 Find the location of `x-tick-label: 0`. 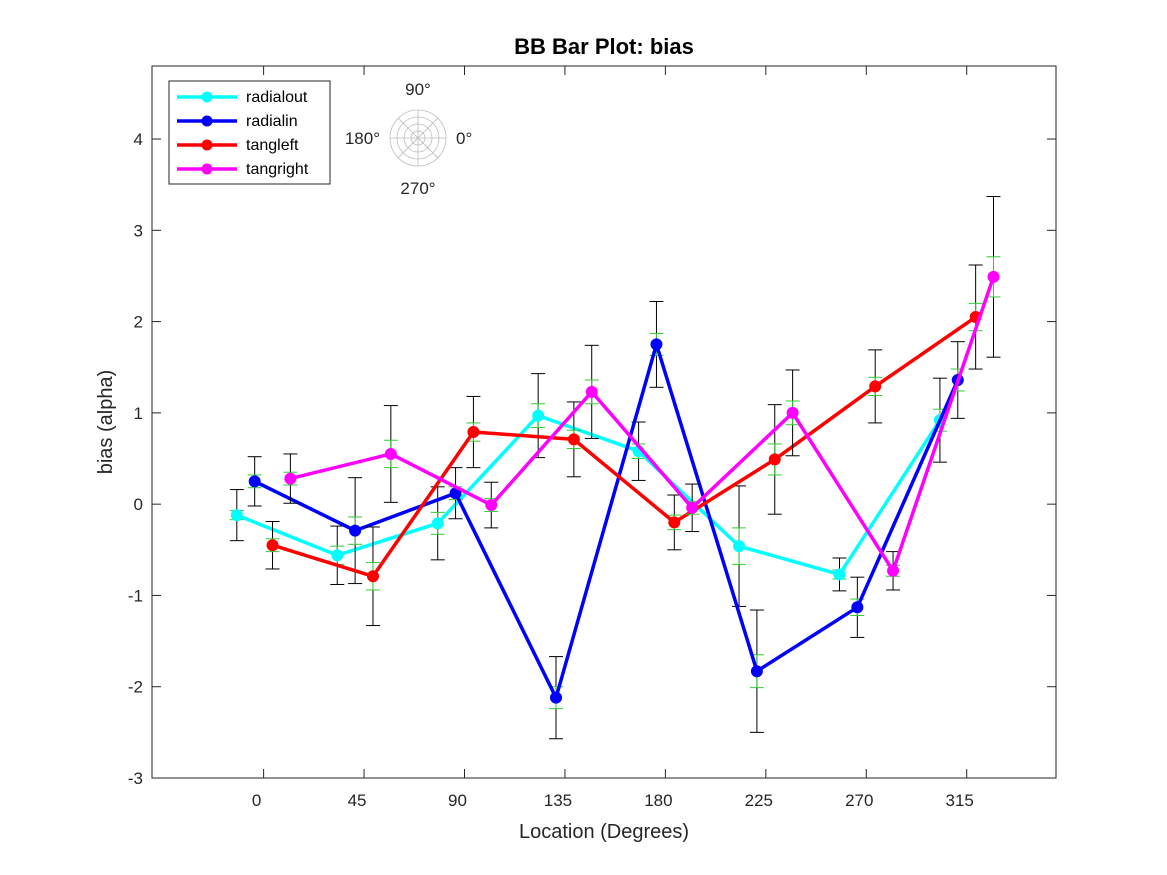

x-tick-label: 0 is located at coordinates (256, 800).